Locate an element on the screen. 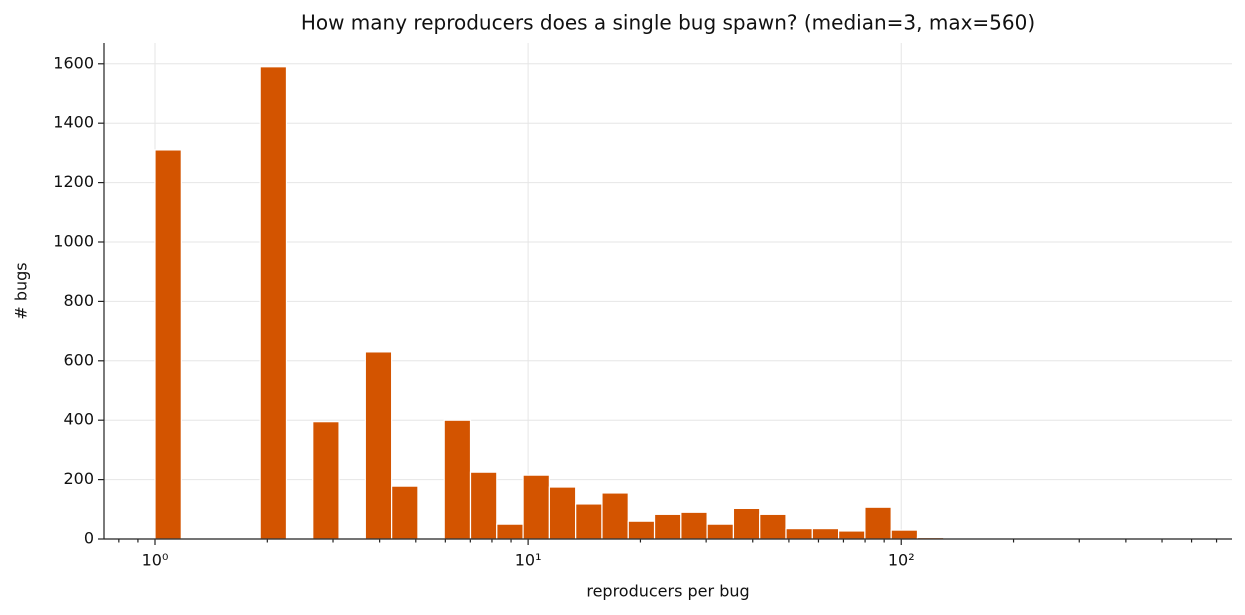  y-tick-label: 400 is located at coordinates (78, 419).